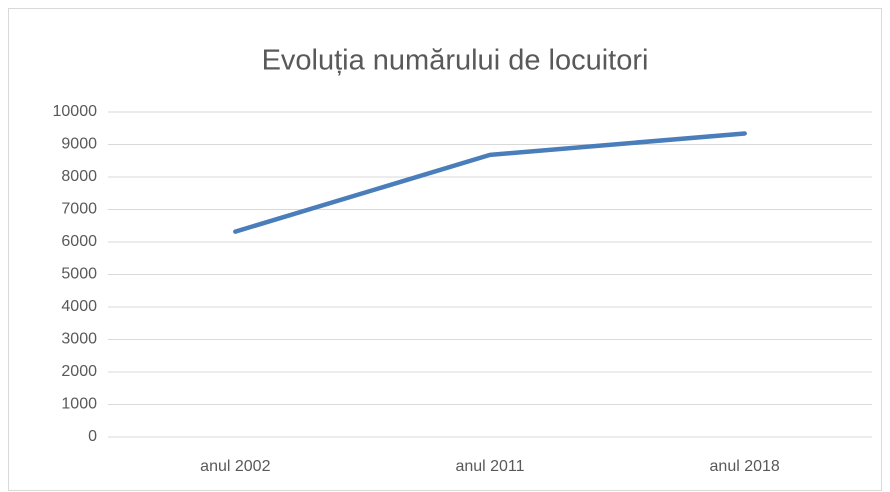 This screenshot has height=492, width=890. What do you see at coordinates (79, 274) in the screenshot?
I see `y-tick-label: 5000` at bounding box center [79, 274].